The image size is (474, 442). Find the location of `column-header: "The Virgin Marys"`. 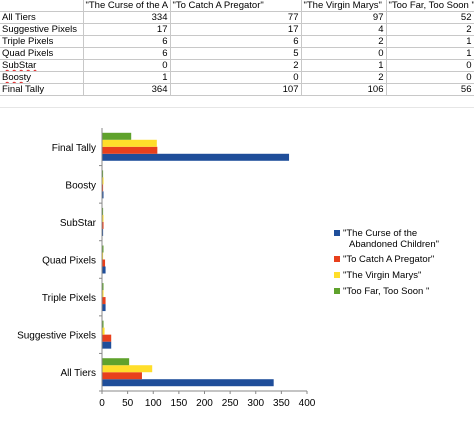

column-header: "The Virgin Marys" is located at coordinates (344, 6).